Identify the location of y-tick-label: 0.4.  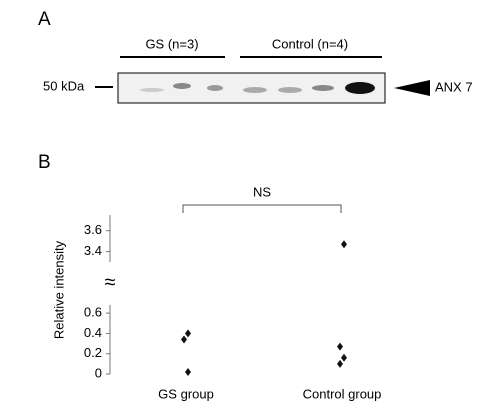
(93, 332).